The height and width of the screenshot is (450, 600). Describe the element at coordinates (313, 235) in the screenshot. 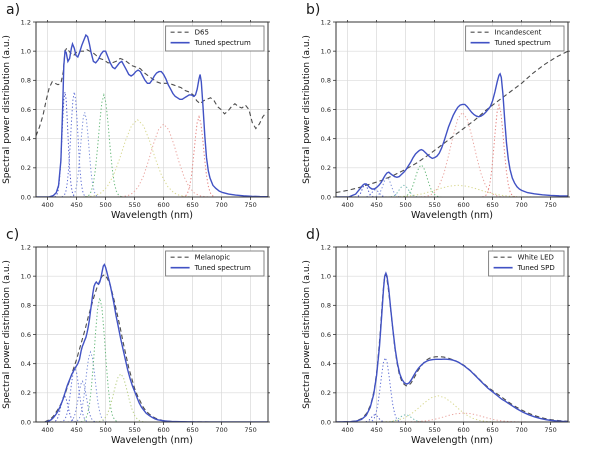

I see `panel-label-d: d)` at that location.